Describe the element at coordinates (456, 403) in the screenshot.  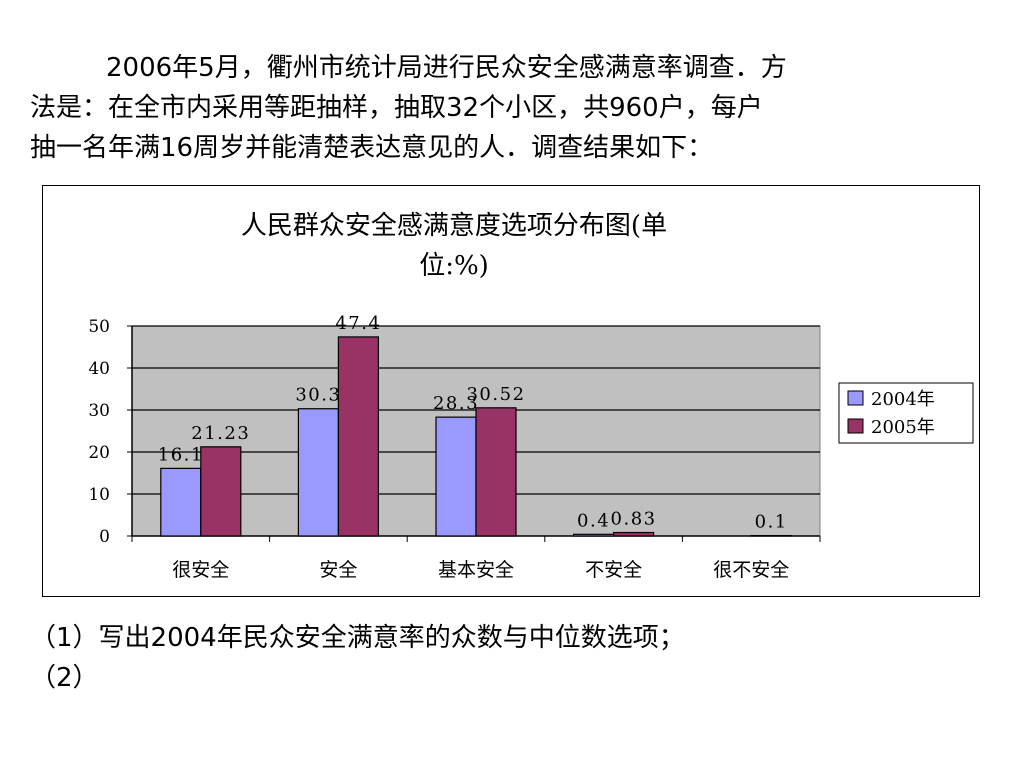
I see `data-label-2004-3: 28.3` at that location.